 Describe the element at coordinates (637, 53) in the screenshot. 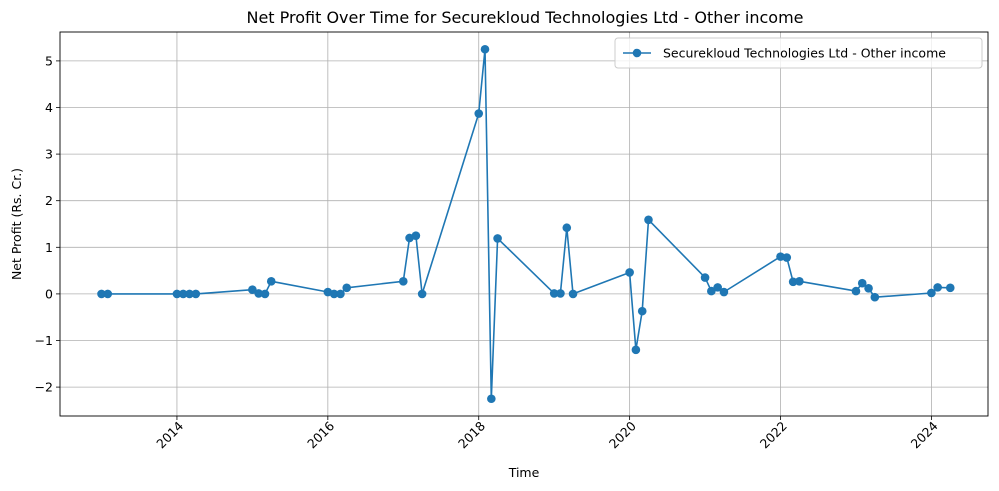

I see `legend-marker-swatch` at that location.